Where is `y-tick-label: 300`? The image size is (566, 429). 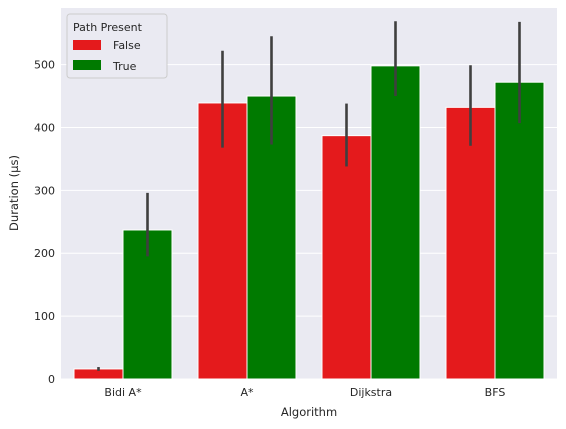
y-tick-label: 300 is located at coordinates (44, 190).